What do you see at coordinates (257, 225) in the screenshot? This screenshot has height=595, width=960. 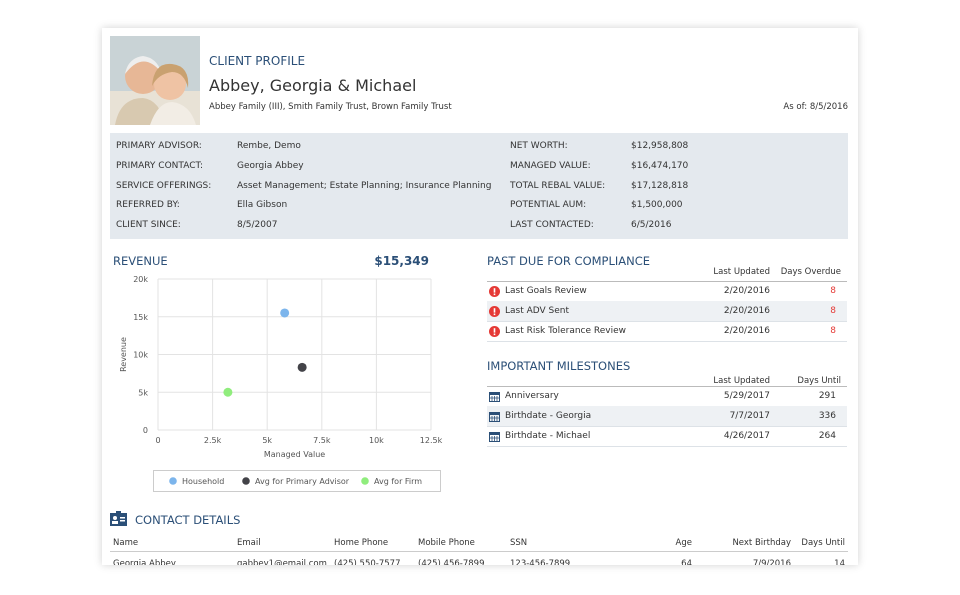 I see `field-value: 8/5/2007` at bounding box center [257, 225].